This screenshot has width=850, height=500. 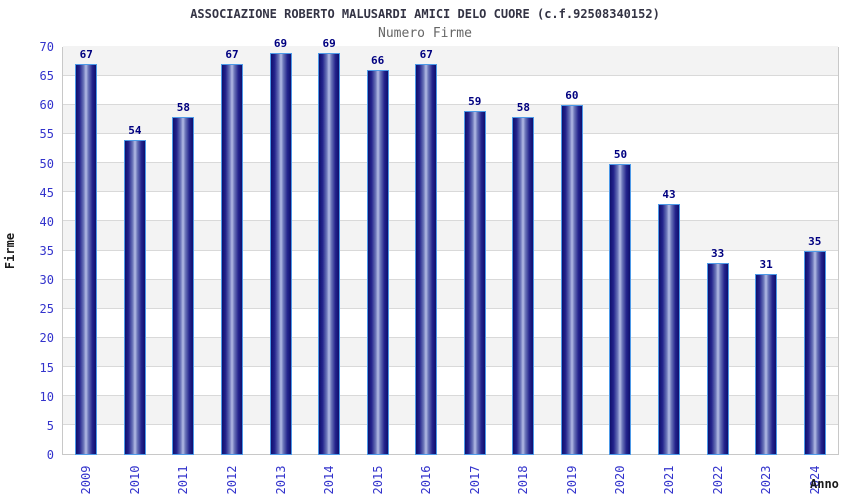 What do you see at coordinates (231, 480) in the screenshot?
I see `x-tick-label: 2012` at bounding box center [231, 480].